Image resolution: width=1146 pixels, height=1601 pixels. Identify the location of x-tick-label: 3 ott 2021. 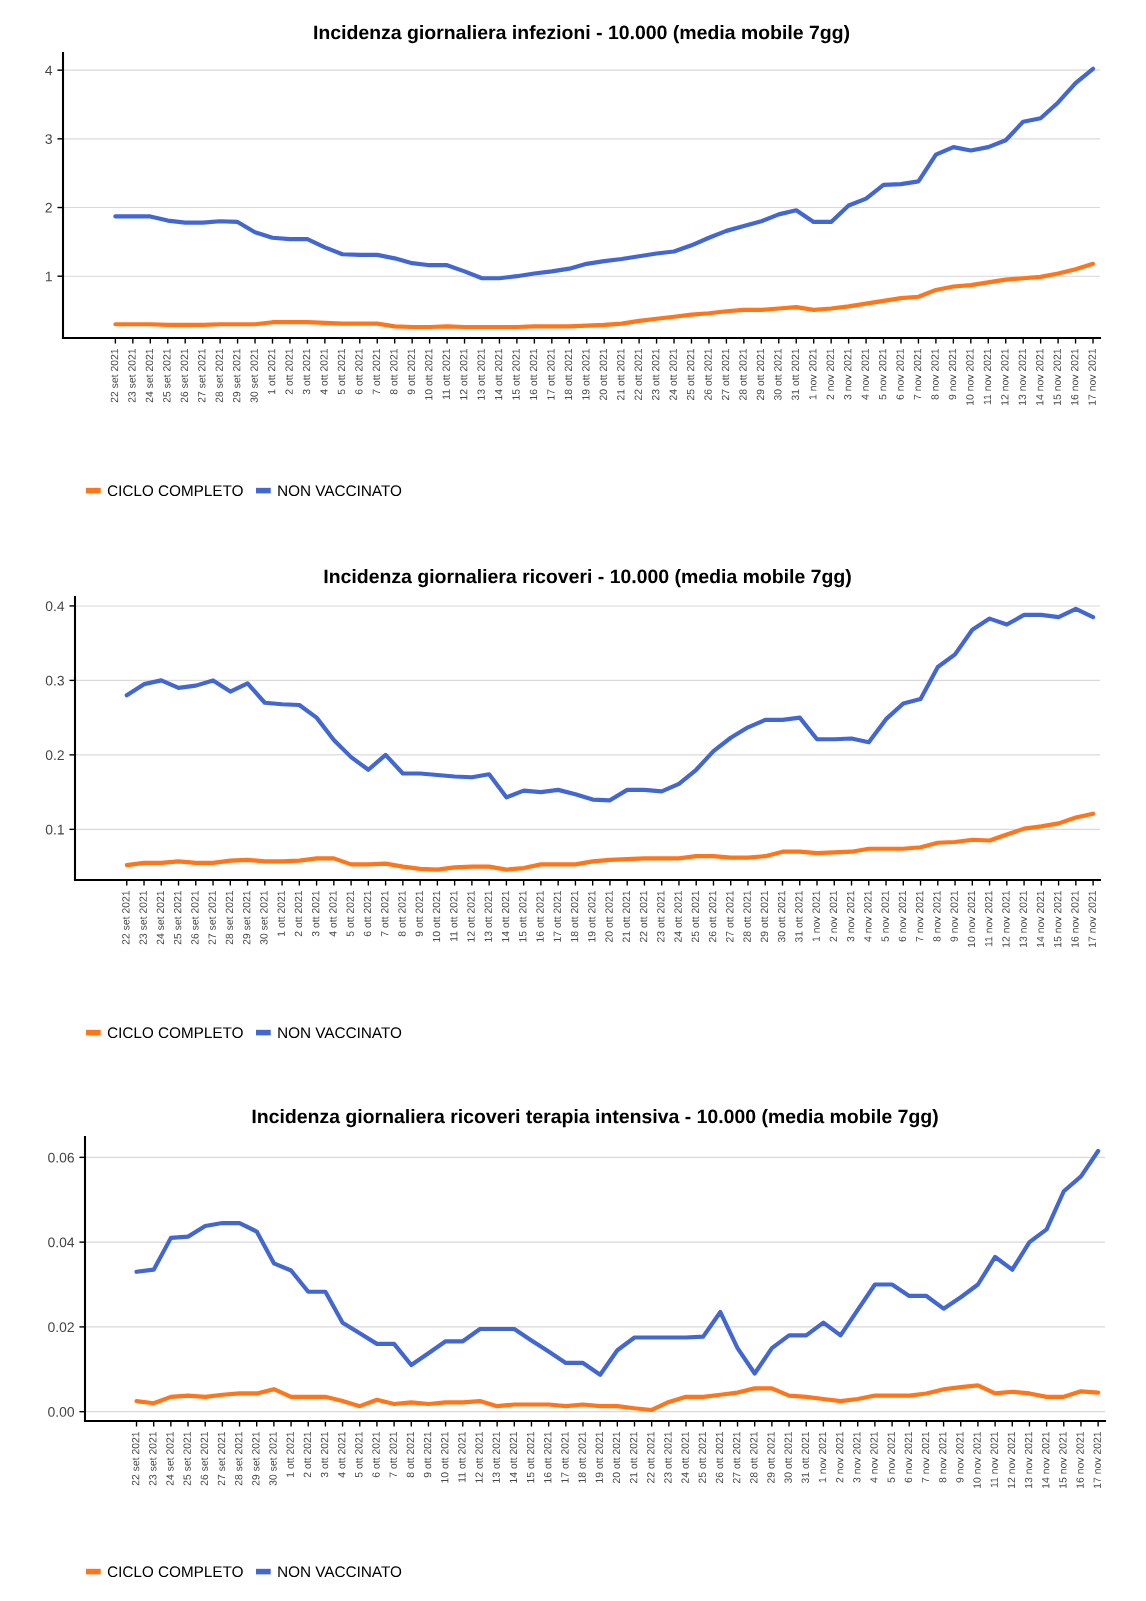
(324, 1454).